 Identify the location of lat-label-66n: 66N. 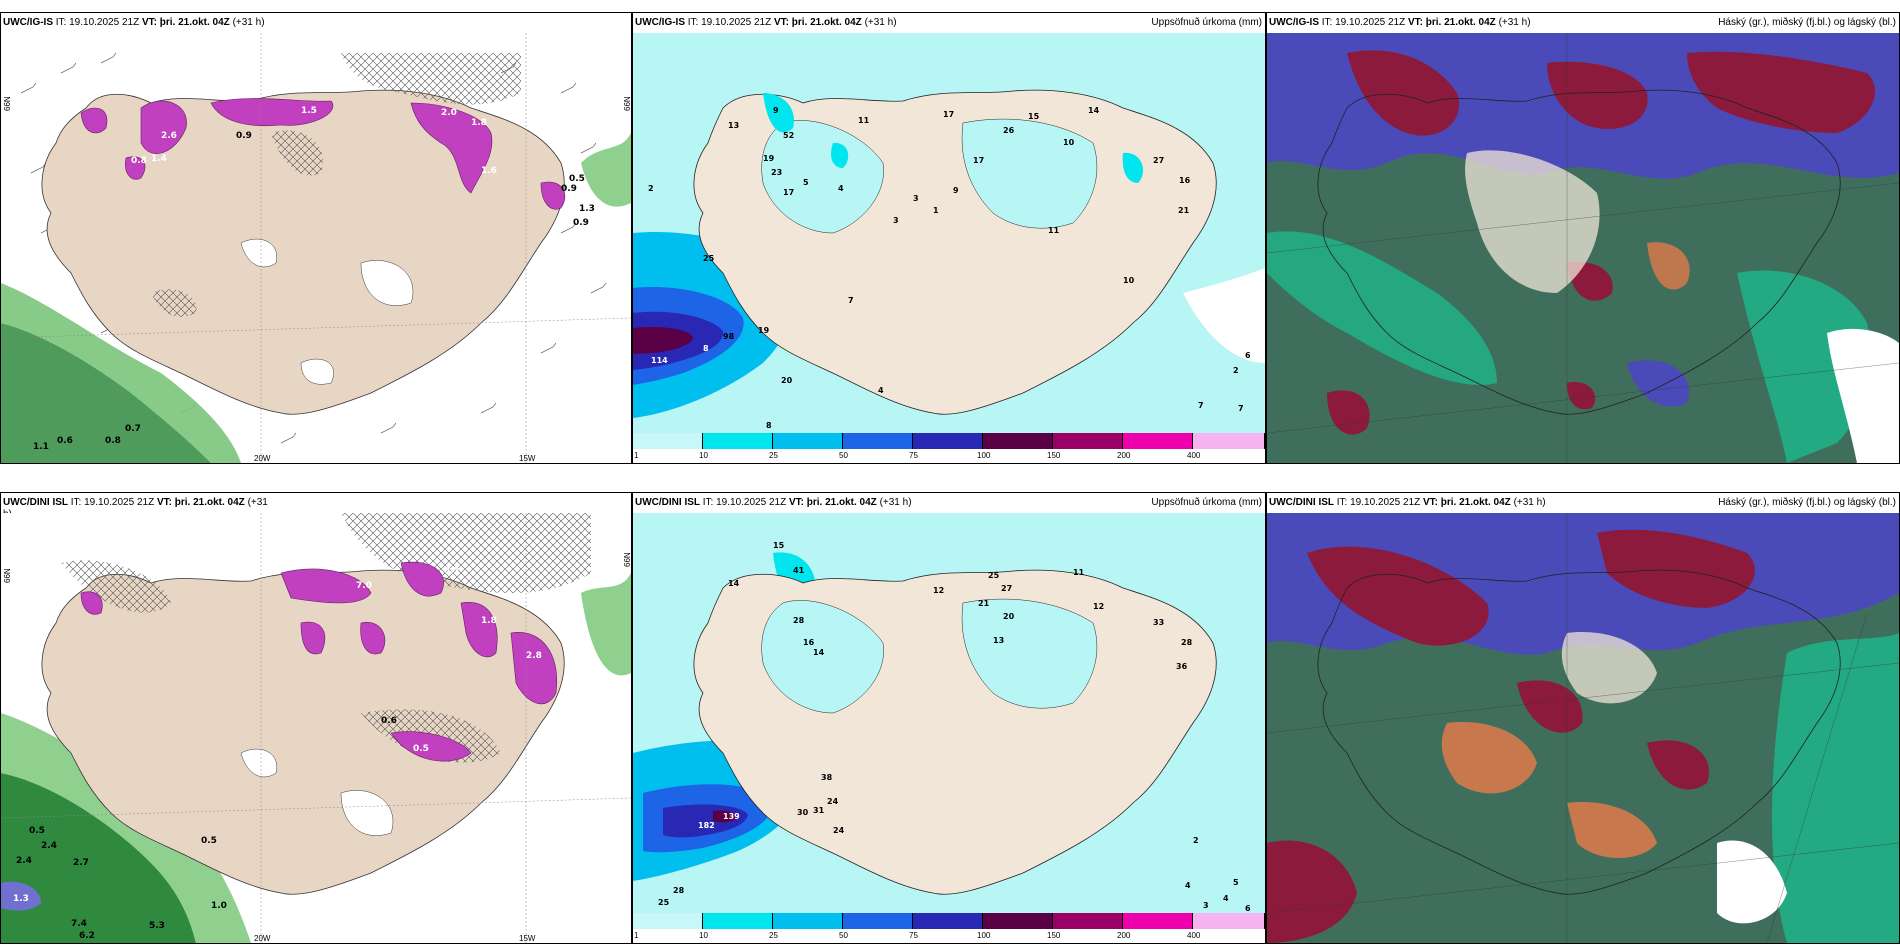
(627, 103).